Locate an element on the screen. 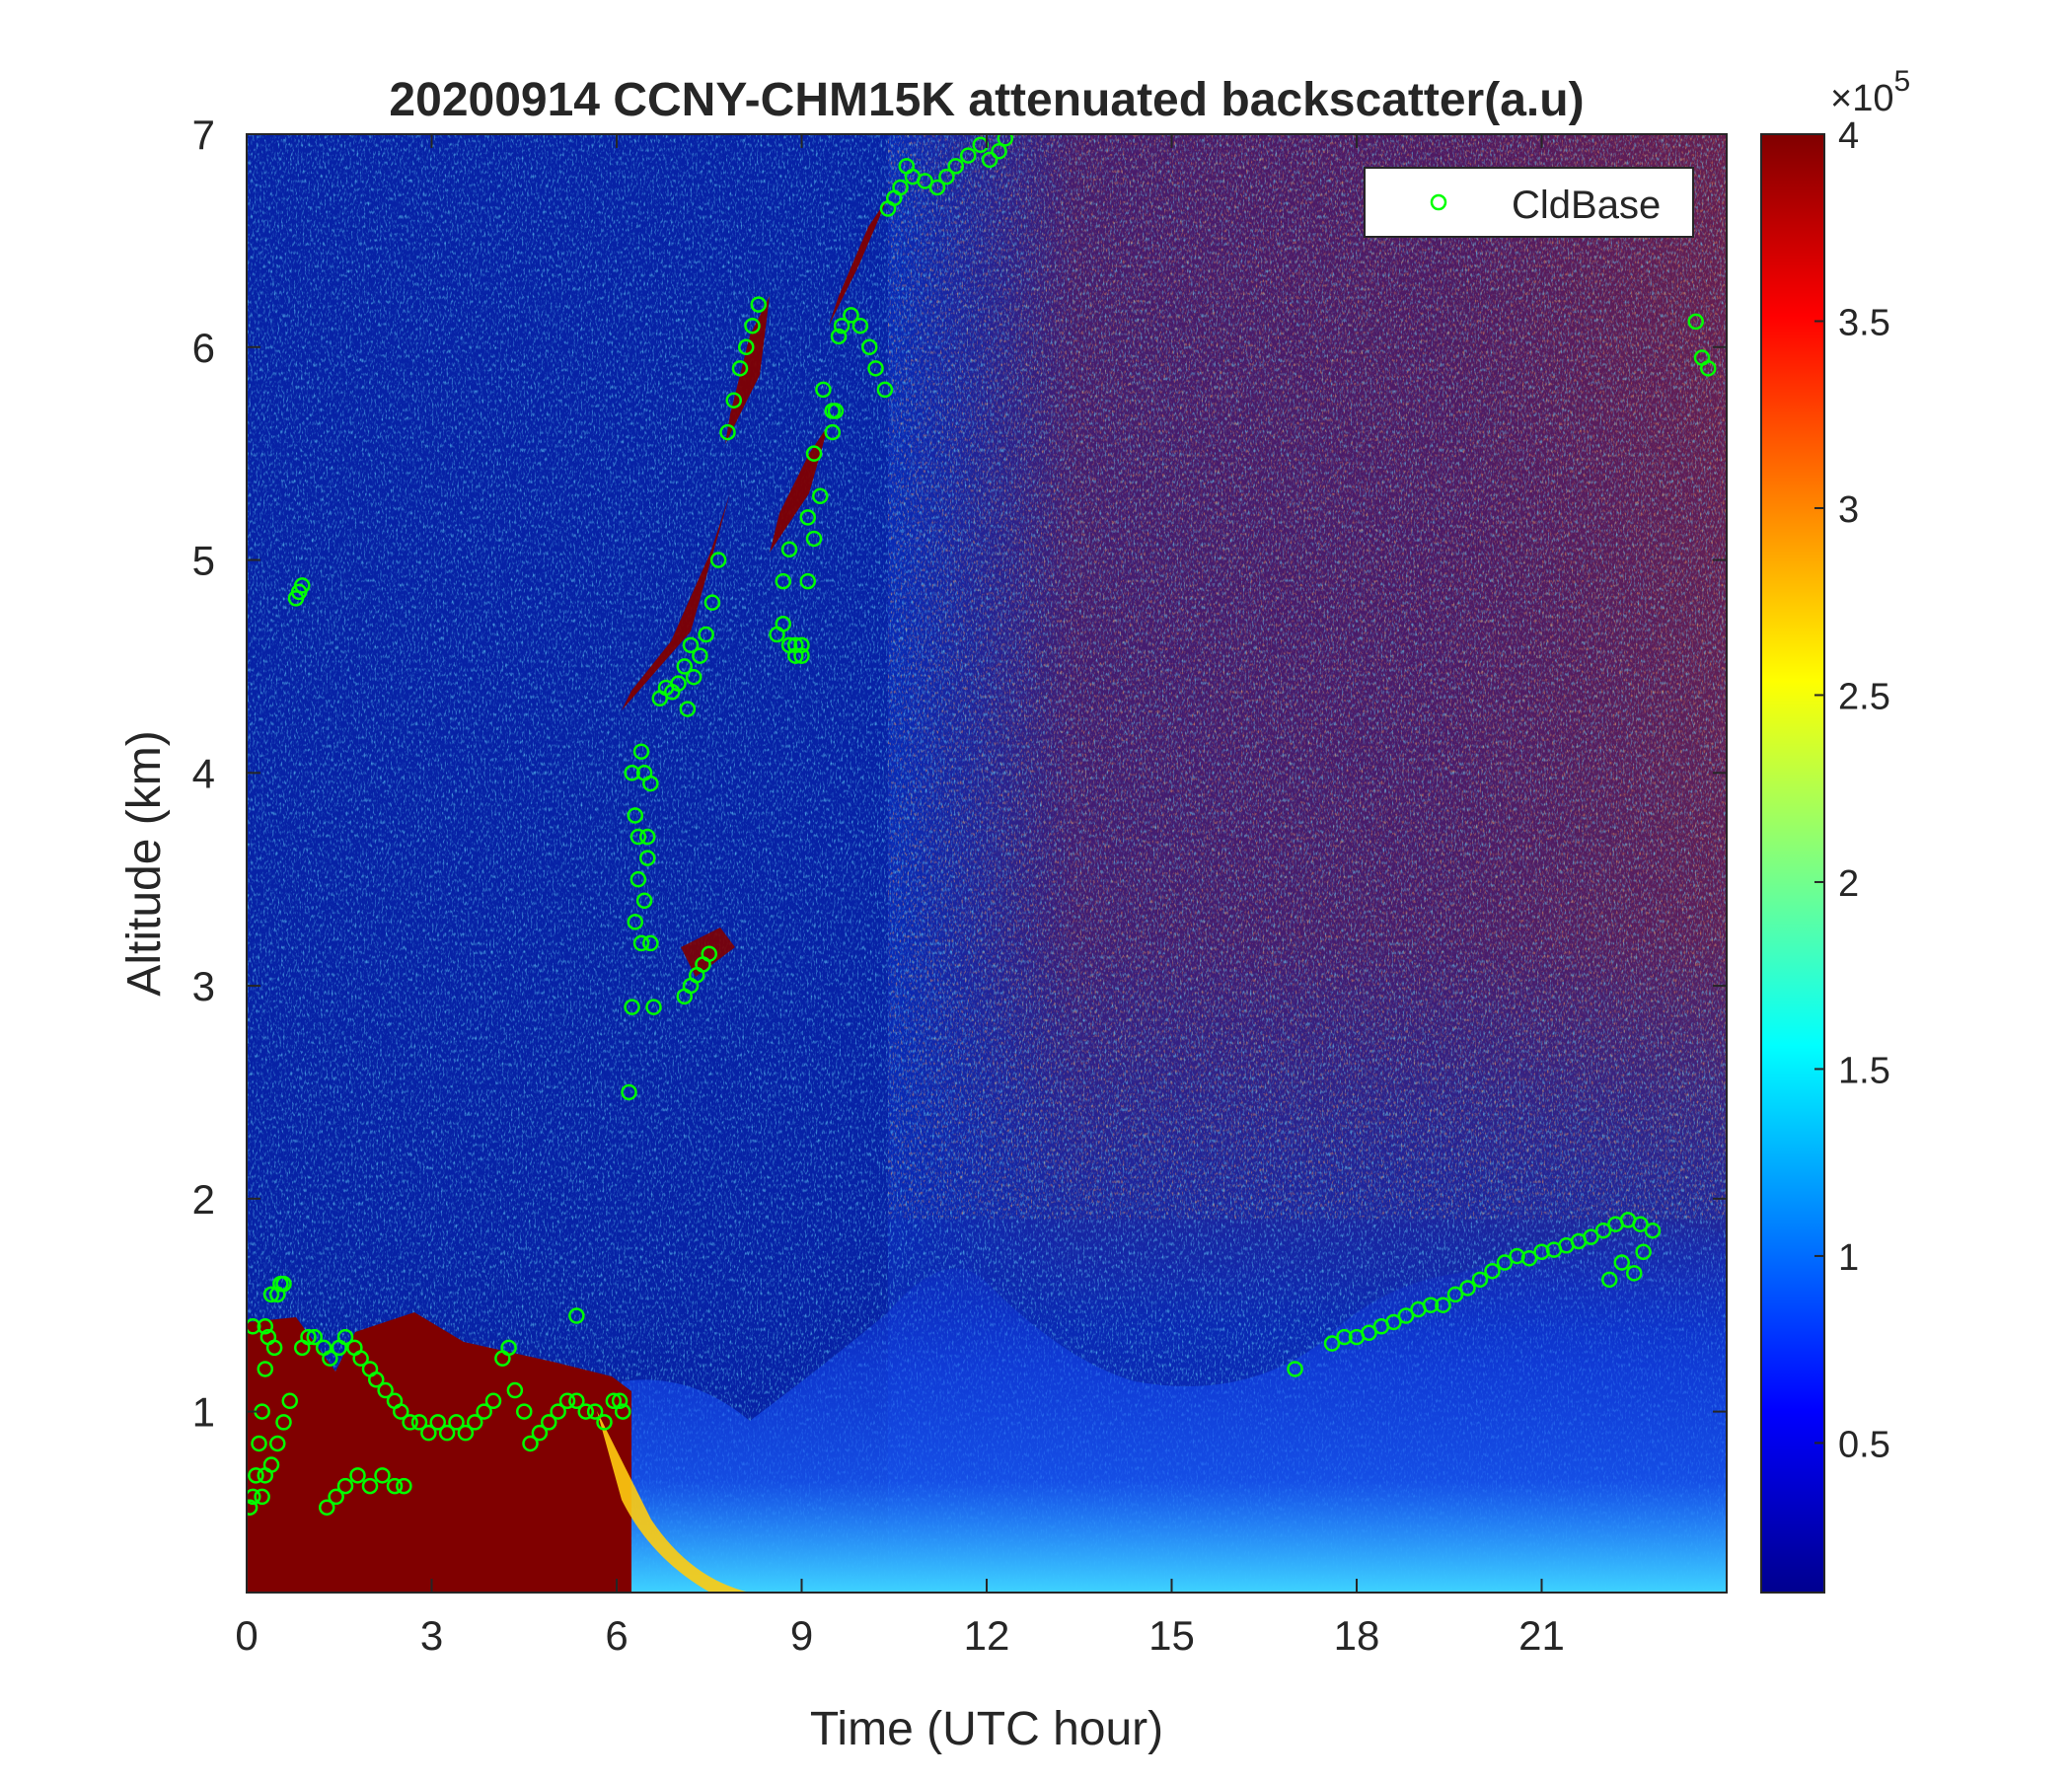  heatmap-night-aerosol is located at coordinates (439, 1452).